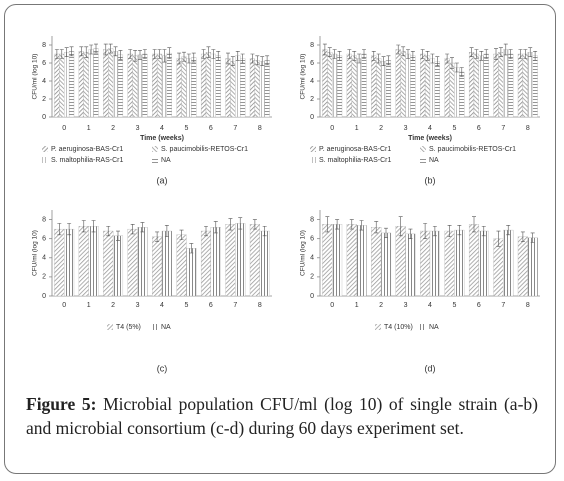 The width and height of the screenshot is (564, 481). I want to click on legend-label: NA, so click(434, 160).